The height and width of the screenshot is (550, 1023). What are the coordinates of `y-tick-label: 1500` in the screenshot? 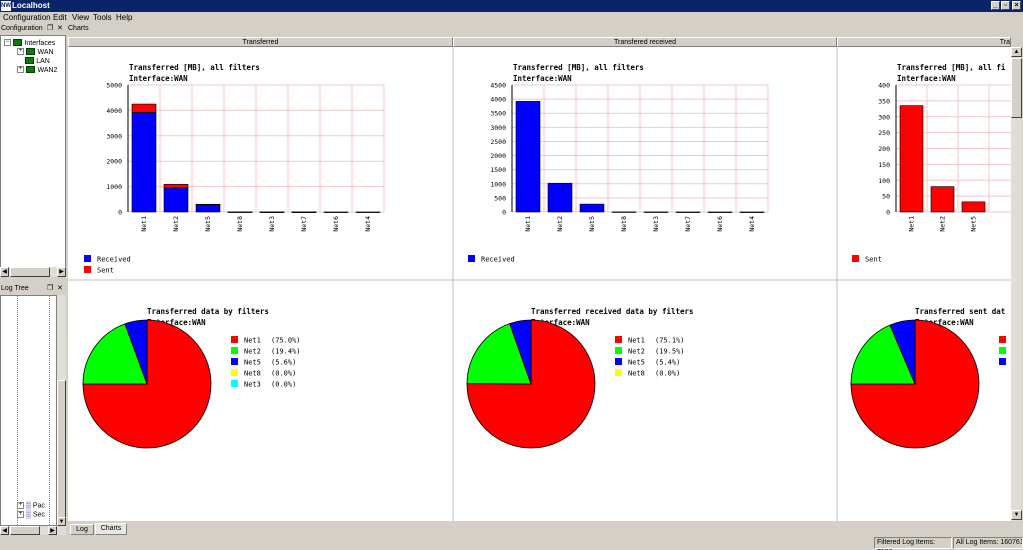 It's located at (498, 170).